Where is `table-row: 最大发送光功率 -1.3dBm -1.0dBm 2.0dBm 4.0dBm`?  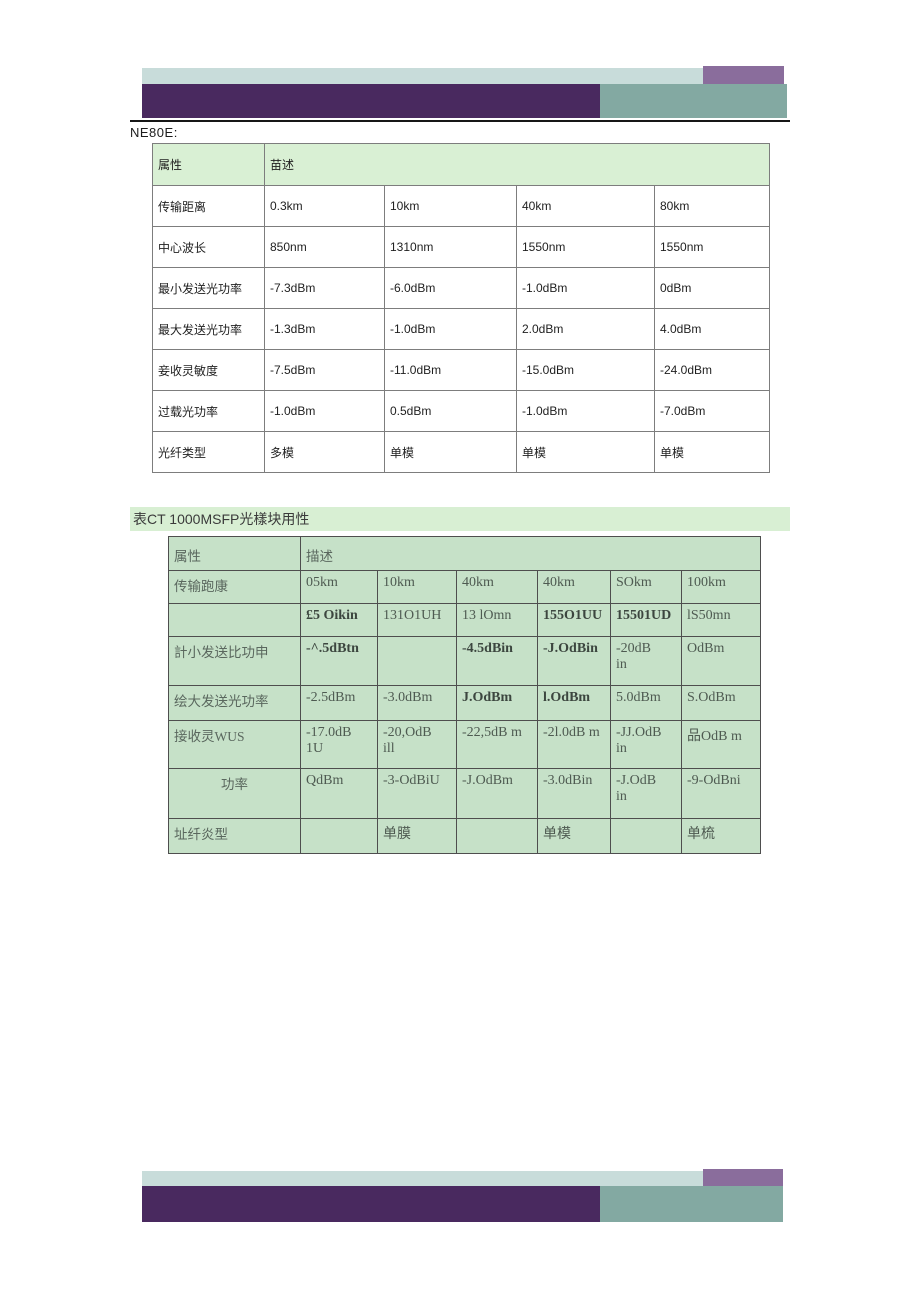
table-row: 最大发送光功率 -1.3dBm -1.0dBm 2.0dBm 4.0dBm is located at coordinates (461, 329).